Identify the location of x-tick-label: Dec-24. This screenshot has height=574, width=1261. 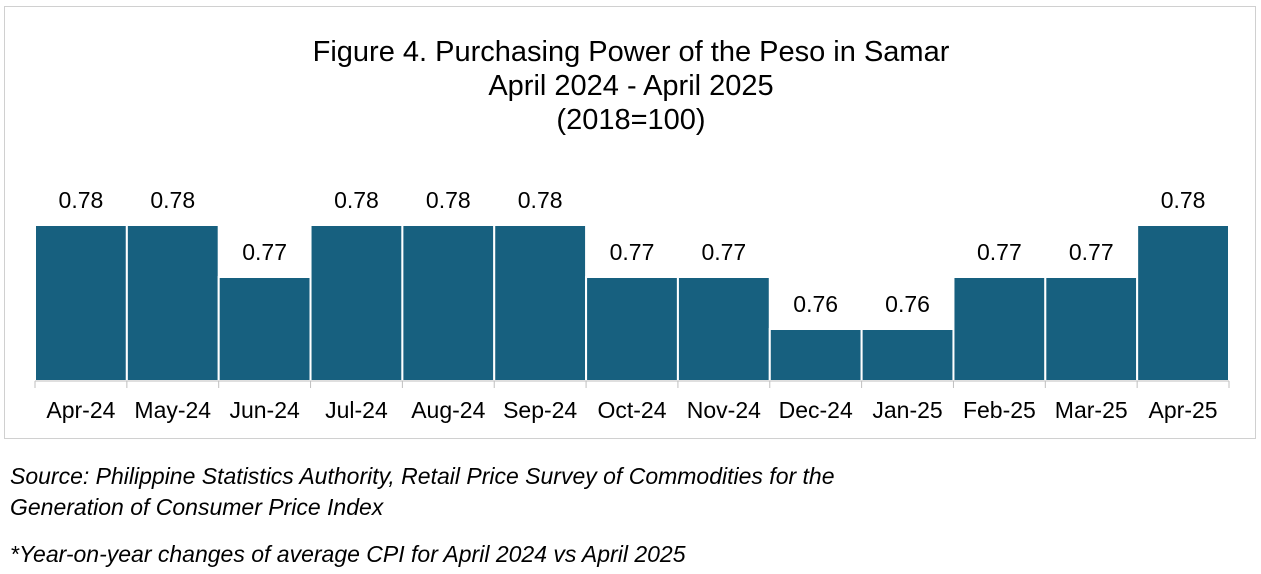
(816, 410).